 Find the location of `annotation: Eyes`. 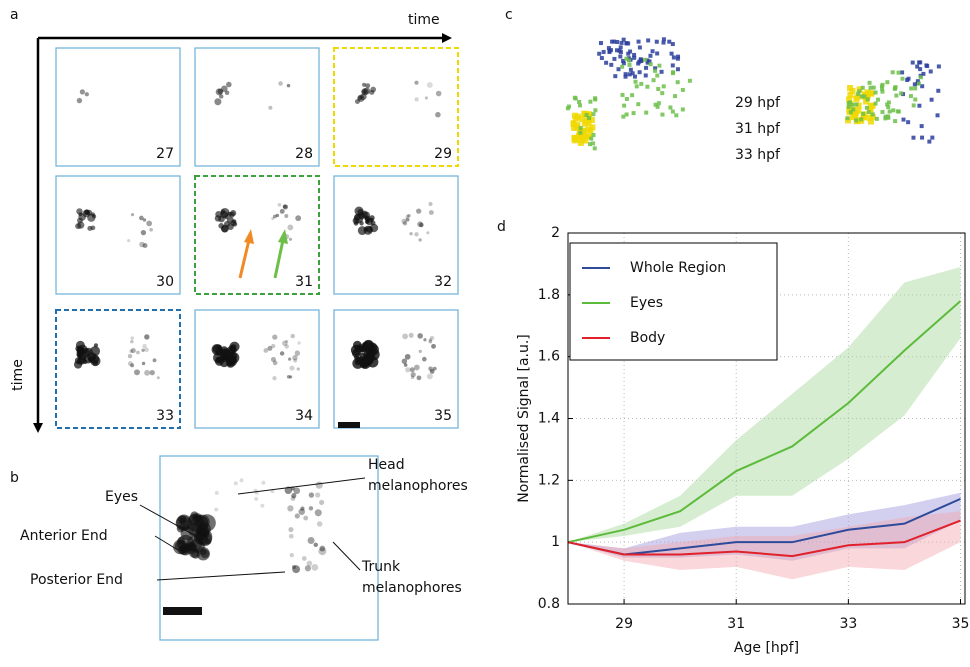

annotation: Eyes is located at coordinates (121, 497).